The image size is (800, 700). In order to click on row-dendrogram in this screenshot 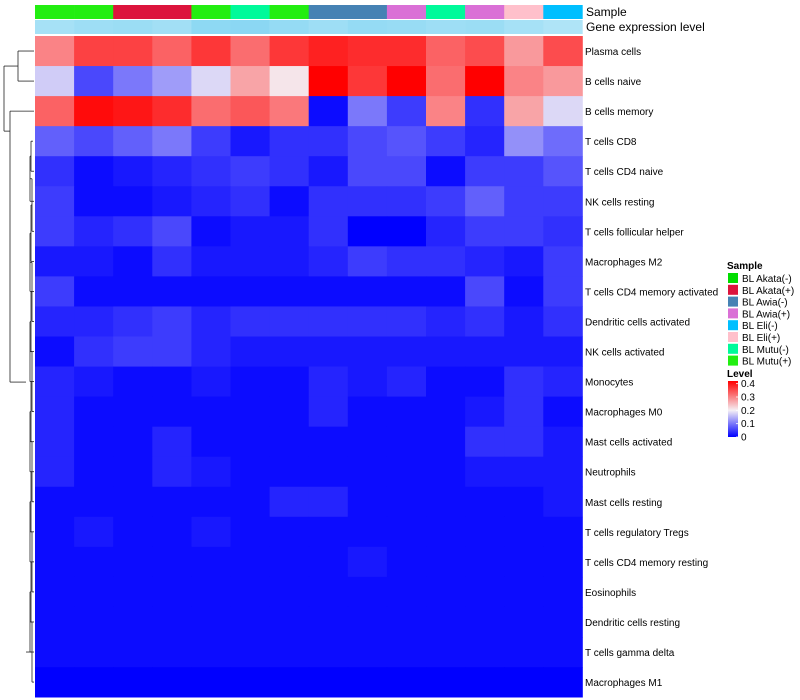, I will do `click(18, 366)`.